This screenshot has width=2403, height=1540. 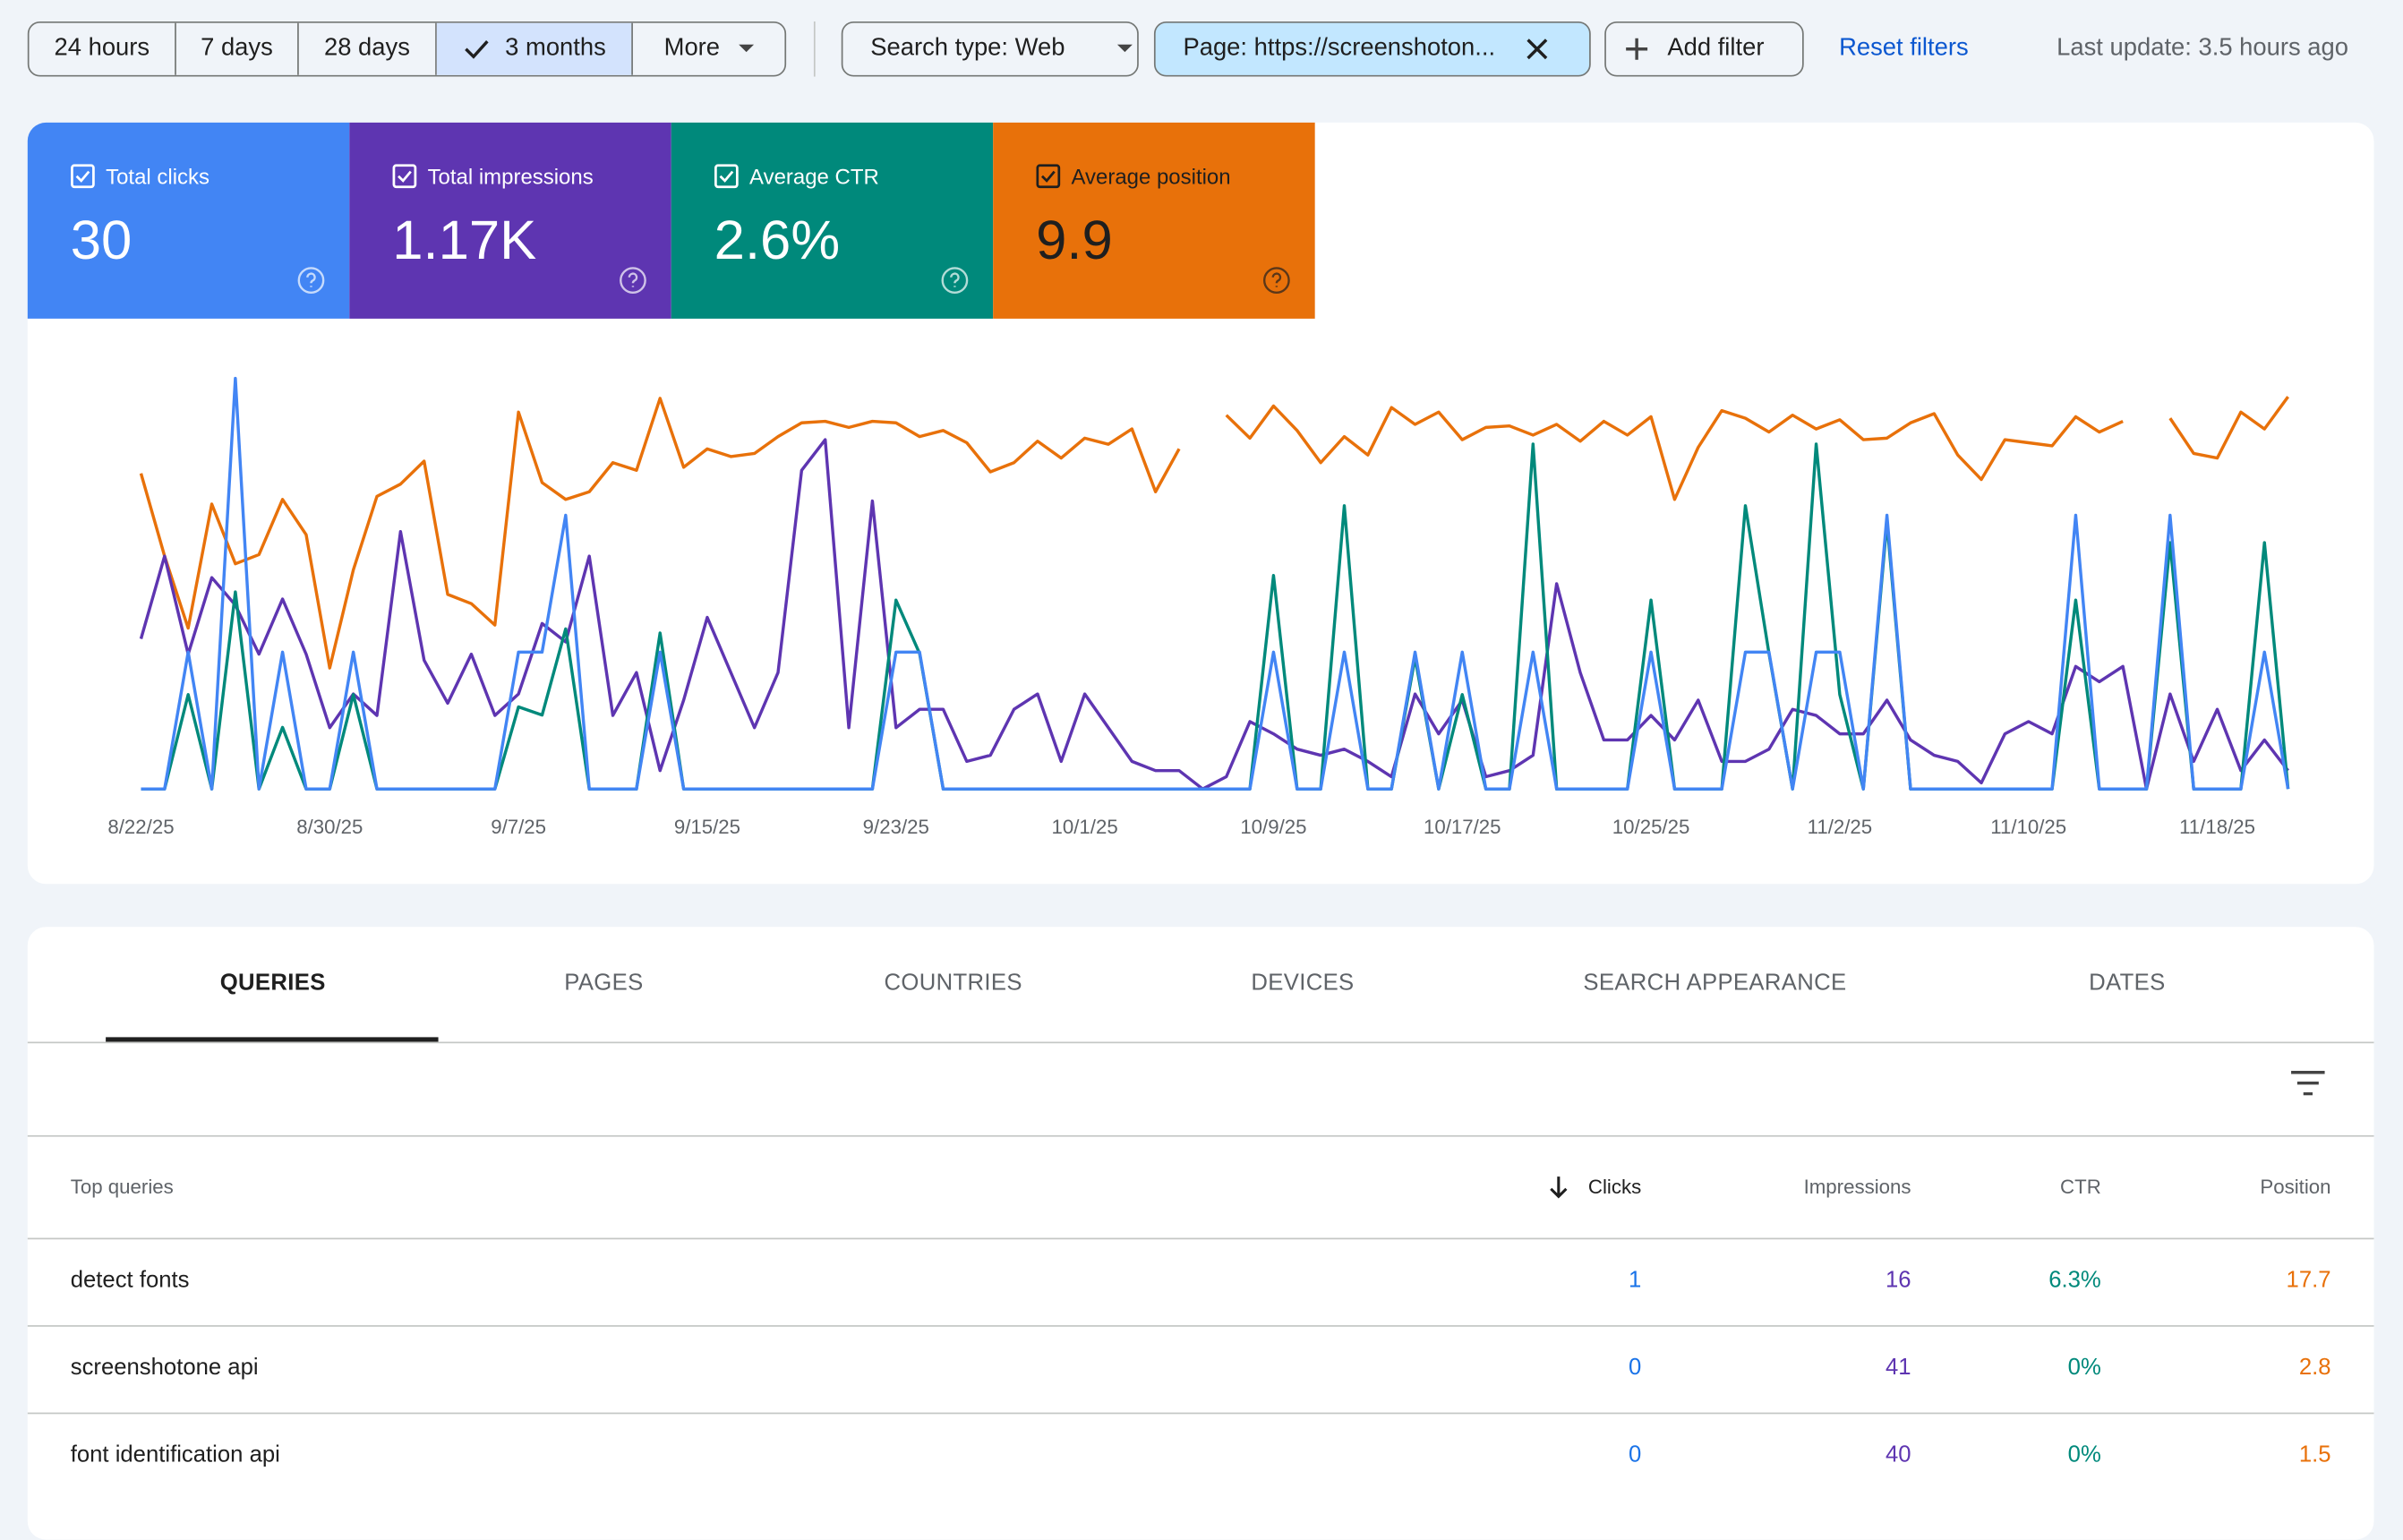 I want to click on tab: DATES, so click(x=2127, y=983).